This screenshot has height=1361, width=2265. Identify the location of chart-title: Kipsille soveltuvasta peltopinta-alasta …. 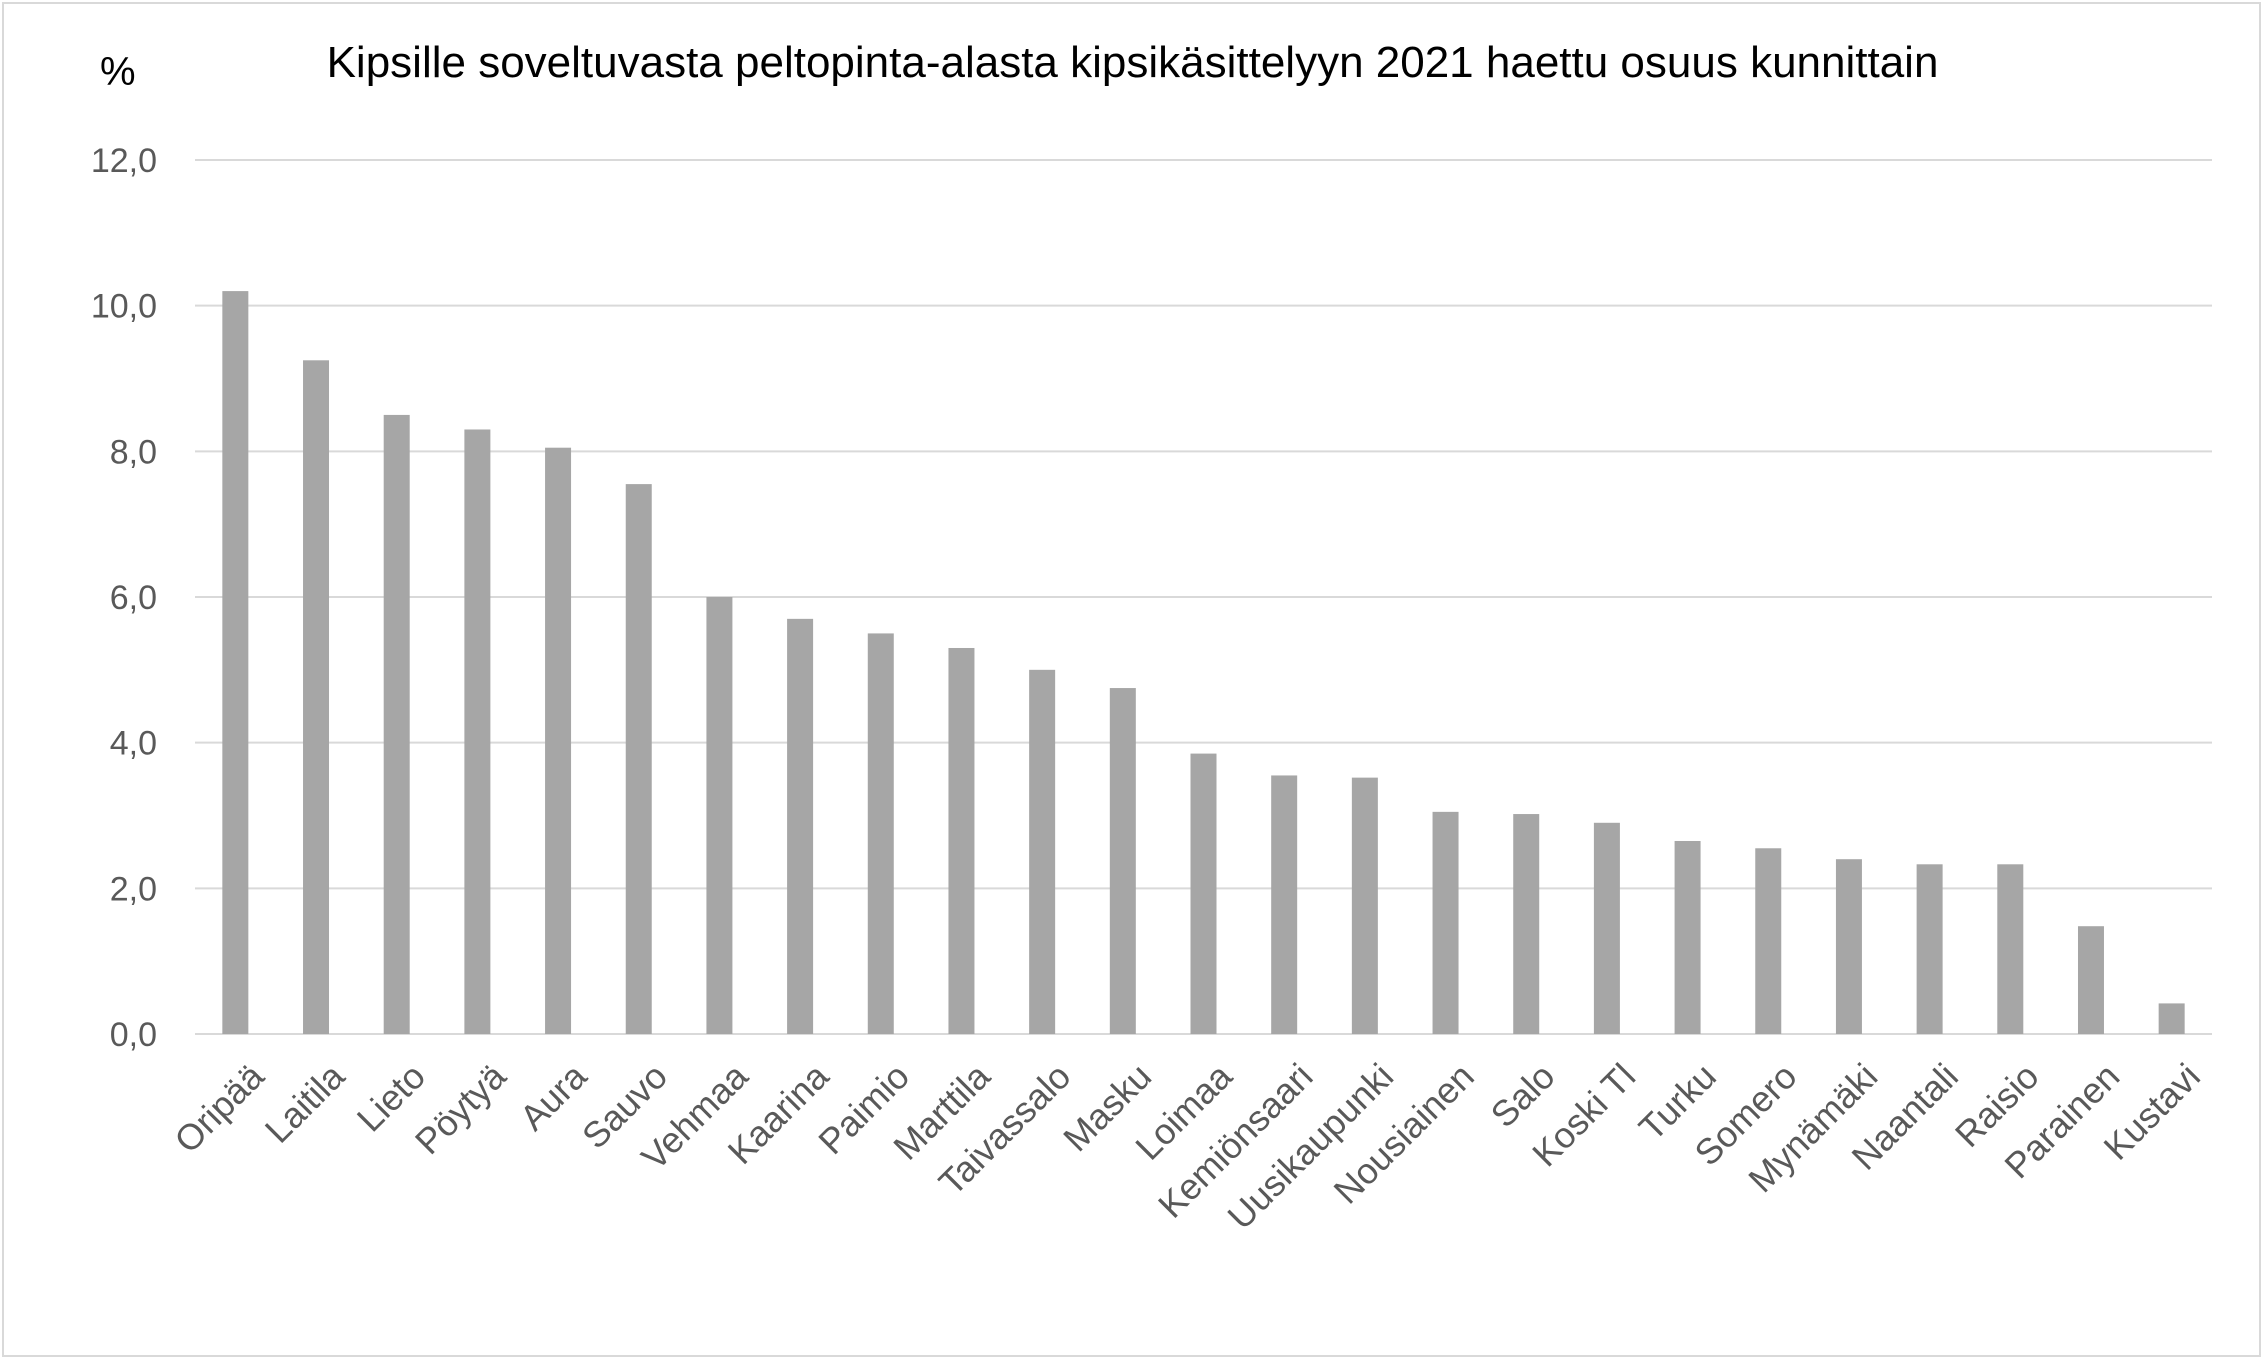
(1132, 62).